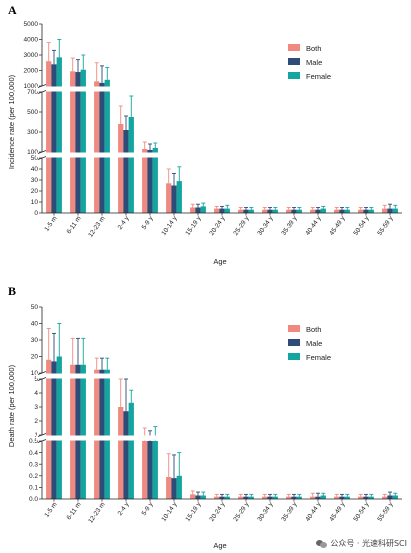  Describe the element at coordinates (124, 509) in the screenshot. I see `x-tick-label: 2-4 y` at that location.